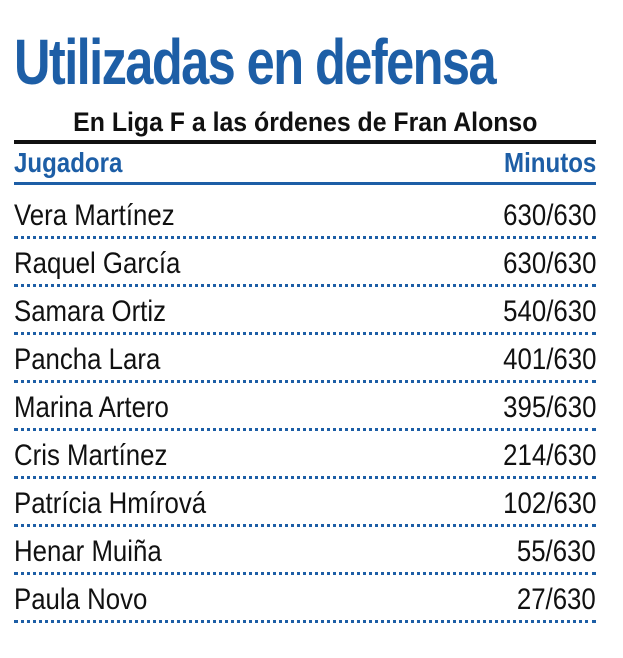 Image resolution: width=623 pixels, height=658 pixels. What do you see at coordinates (556, 599) in the screenshot?
I see `player-minutes: 27/630` at bounding box center [556, 599].